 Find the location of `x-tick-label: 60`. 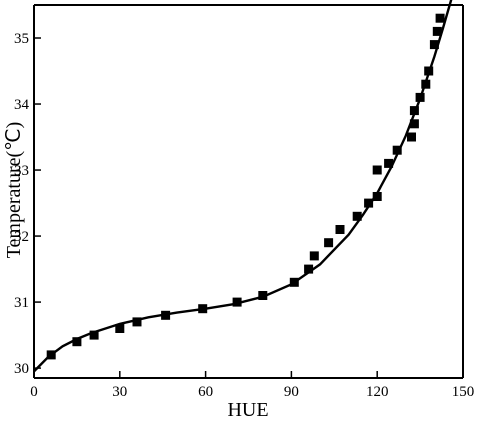

x-tick-label: 60 is located at coordinates (205, 392).